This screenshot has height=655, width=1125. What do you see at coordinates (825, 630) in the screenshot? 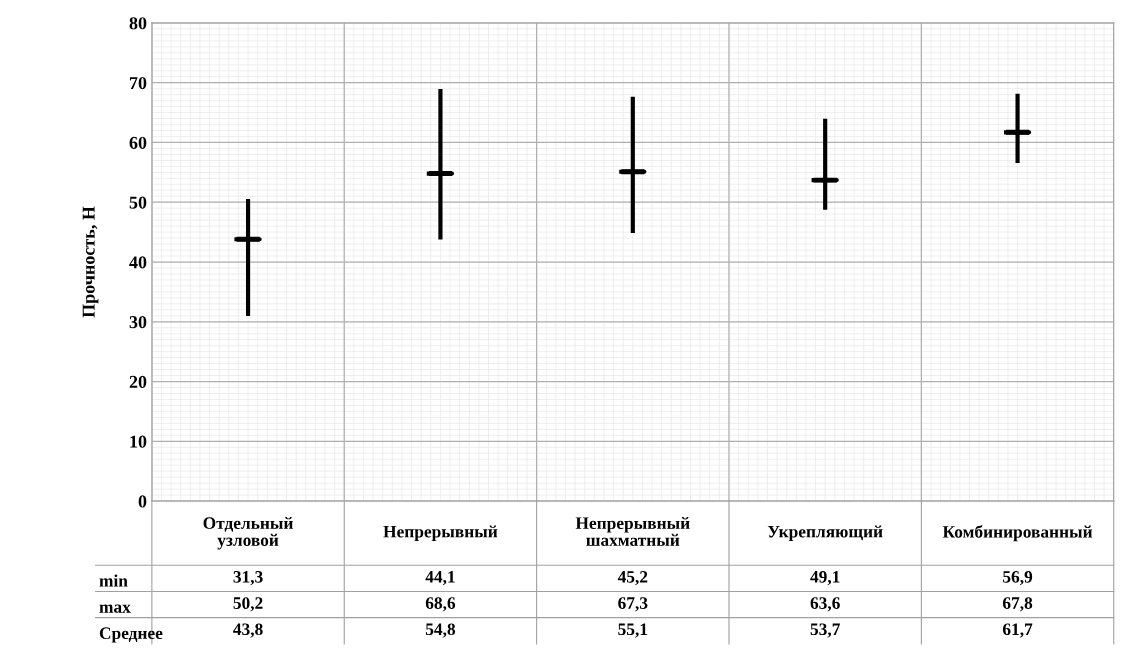
I see `text: 53,7` at bounding box center [825, 630].